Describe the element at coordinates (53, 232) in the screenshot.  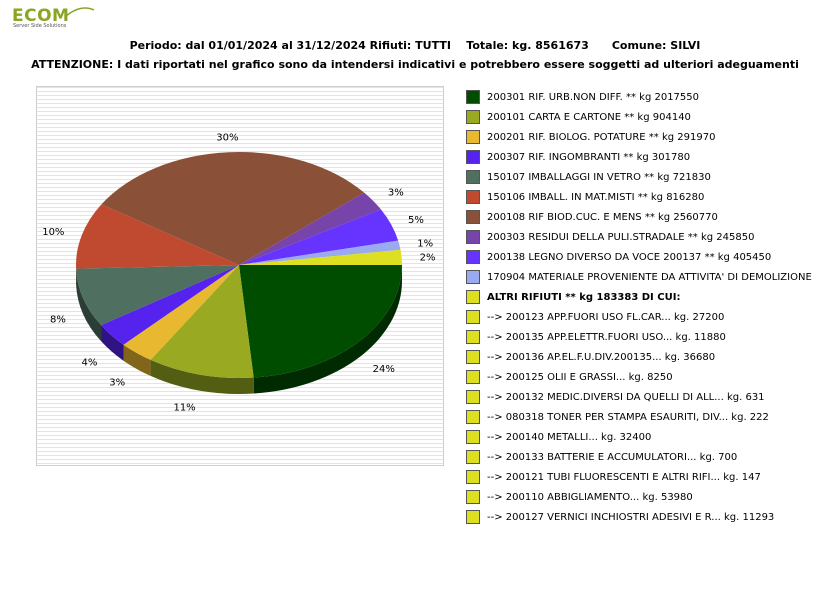
I see `pie-pct-label-5: 10%` at that location.